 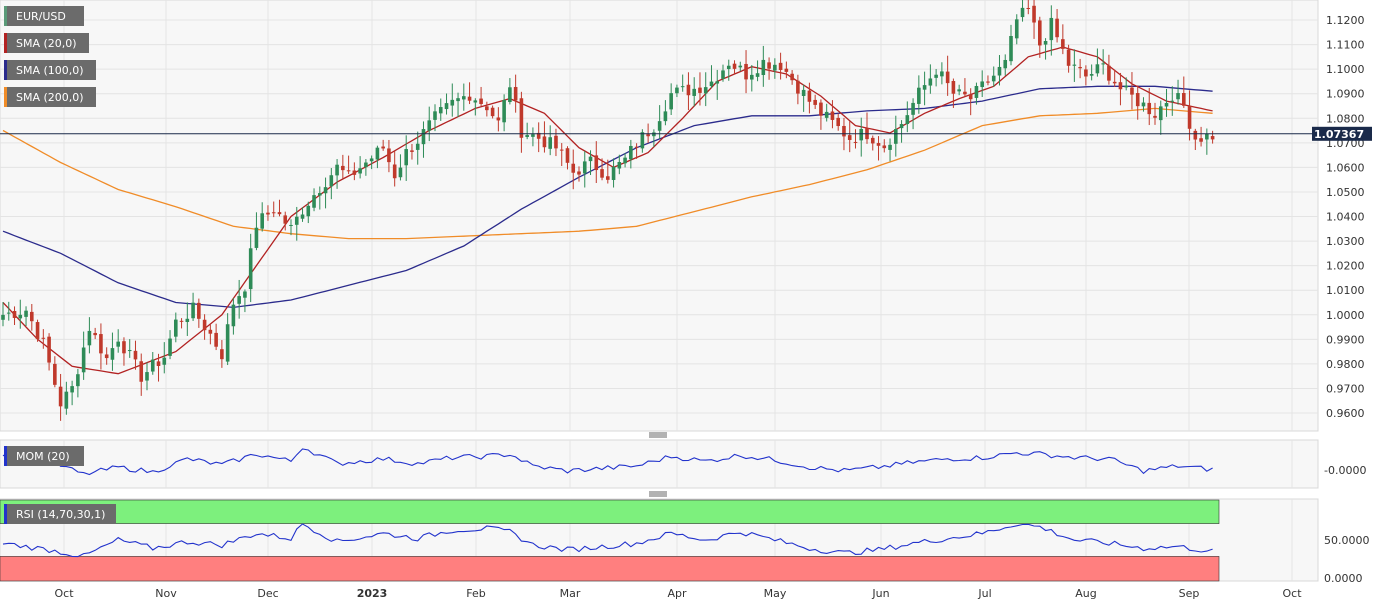 I want to click on legend-sma-100: SMA (100,0), so click(x=50, y=70).